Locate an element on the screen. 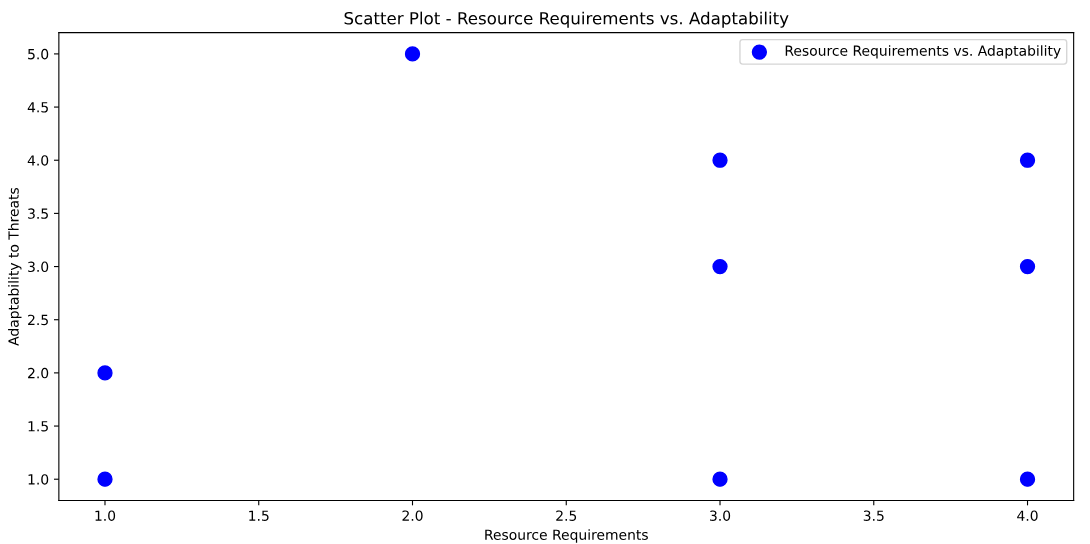  y-tick-label: 4.5 is located at coordinates (37, 107).